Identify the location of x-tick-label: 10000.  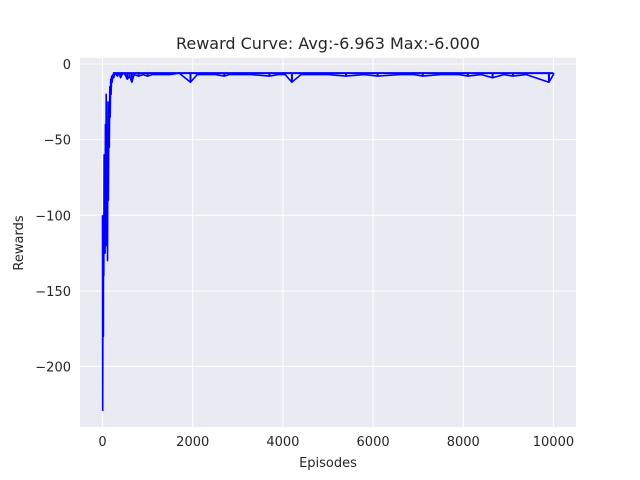
(553, 442).